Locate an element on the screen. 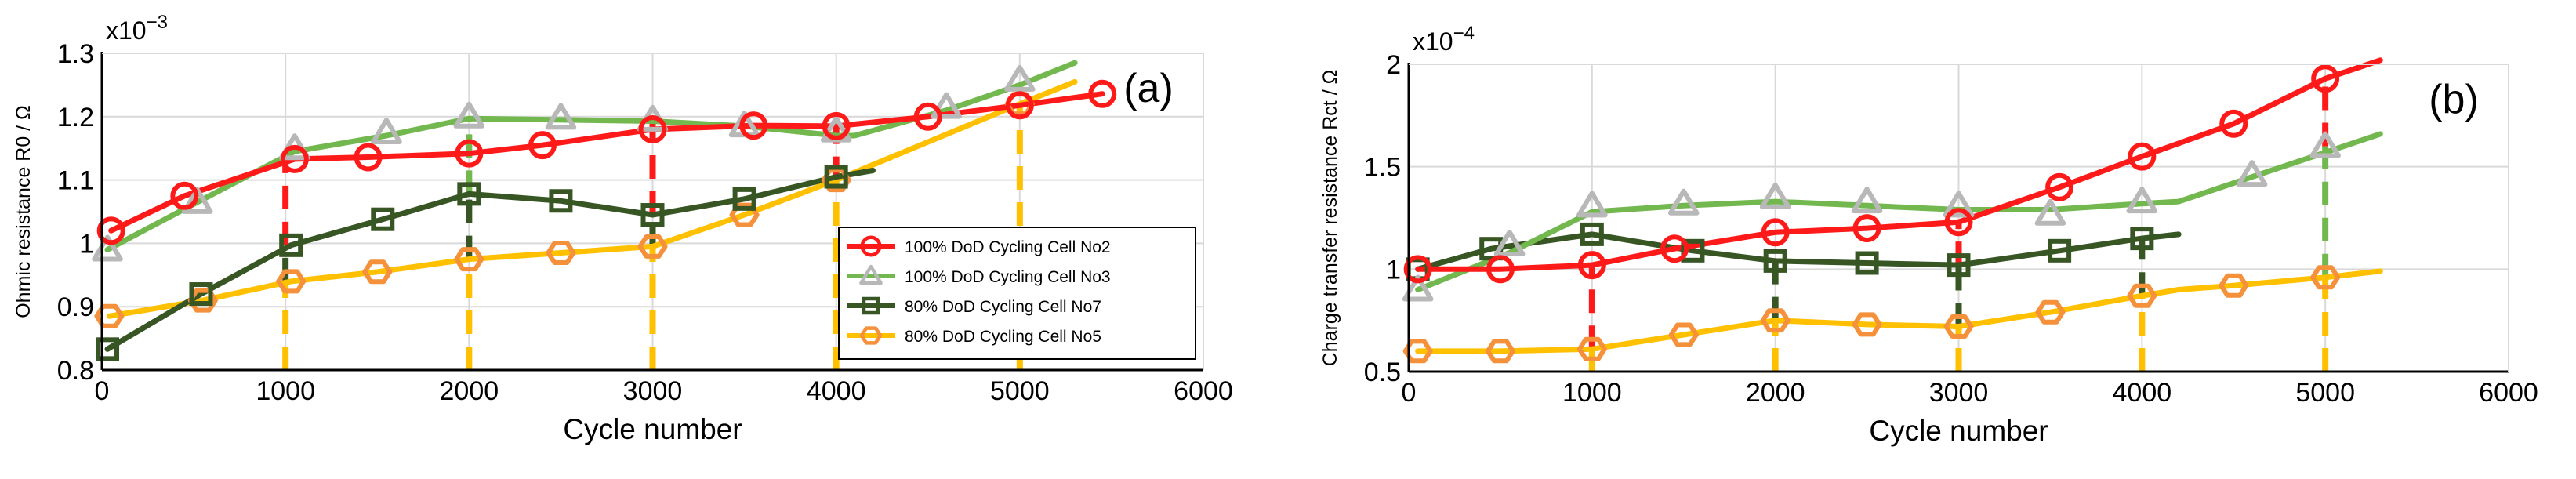 Image resolution: width=2576 pixels, height=479 pixels. y-tick-label: 1.2 is located at coordinates (76, 117).